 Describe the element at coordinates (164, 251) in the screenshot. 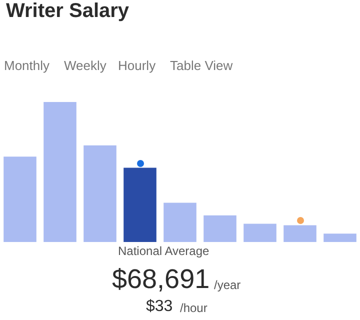

I see `text: National Average` at that location.